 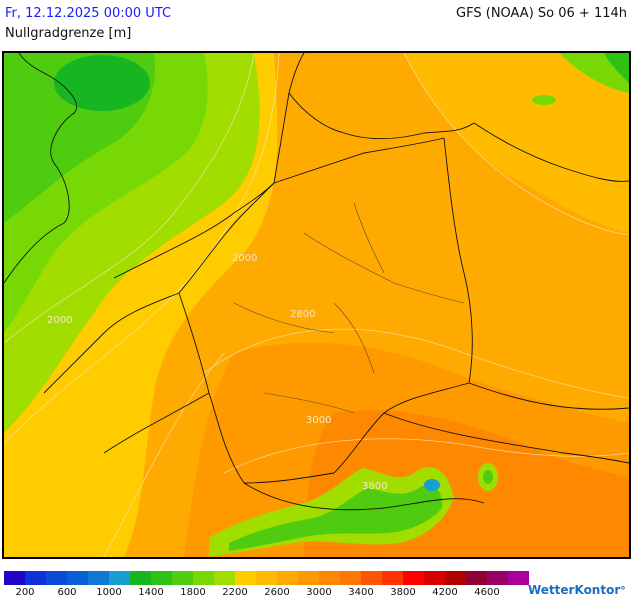 What do you see at coordinates (318, 420) in the screenshot?
I see `contour-label-4: 3000` at bounding box center [318, 420].